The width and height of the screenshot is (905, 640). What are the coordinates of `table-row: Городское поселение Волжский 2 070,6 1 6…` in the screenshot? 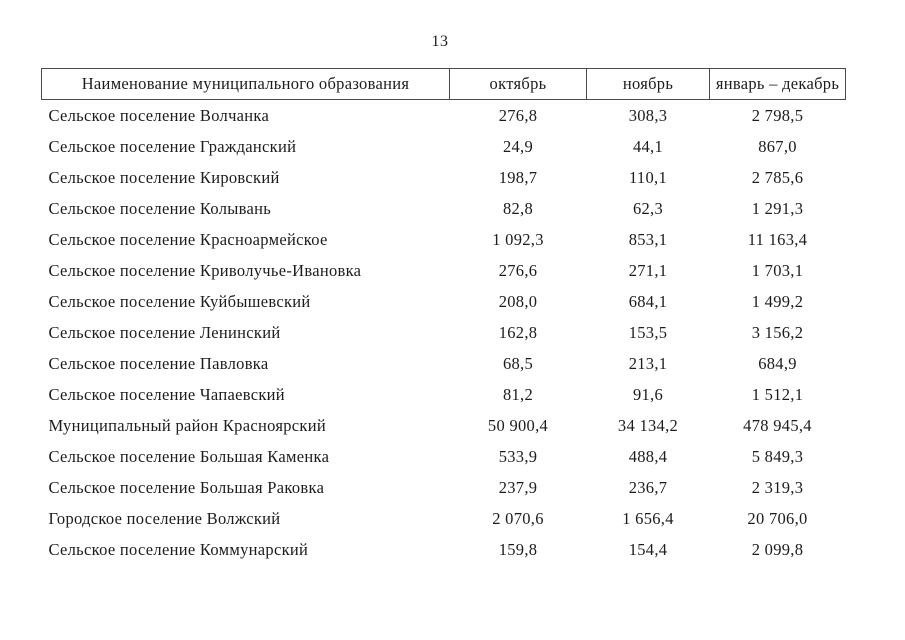 It's located at (444, 518).